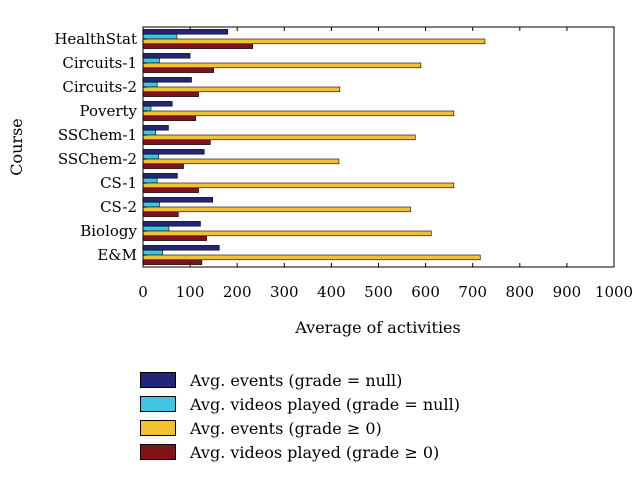 The height and width of the screenshot is (478, 637). Describe the element at coordinates (99, 63) in the screenshot. I see `y-tick-label: Circuits-1` at that location.